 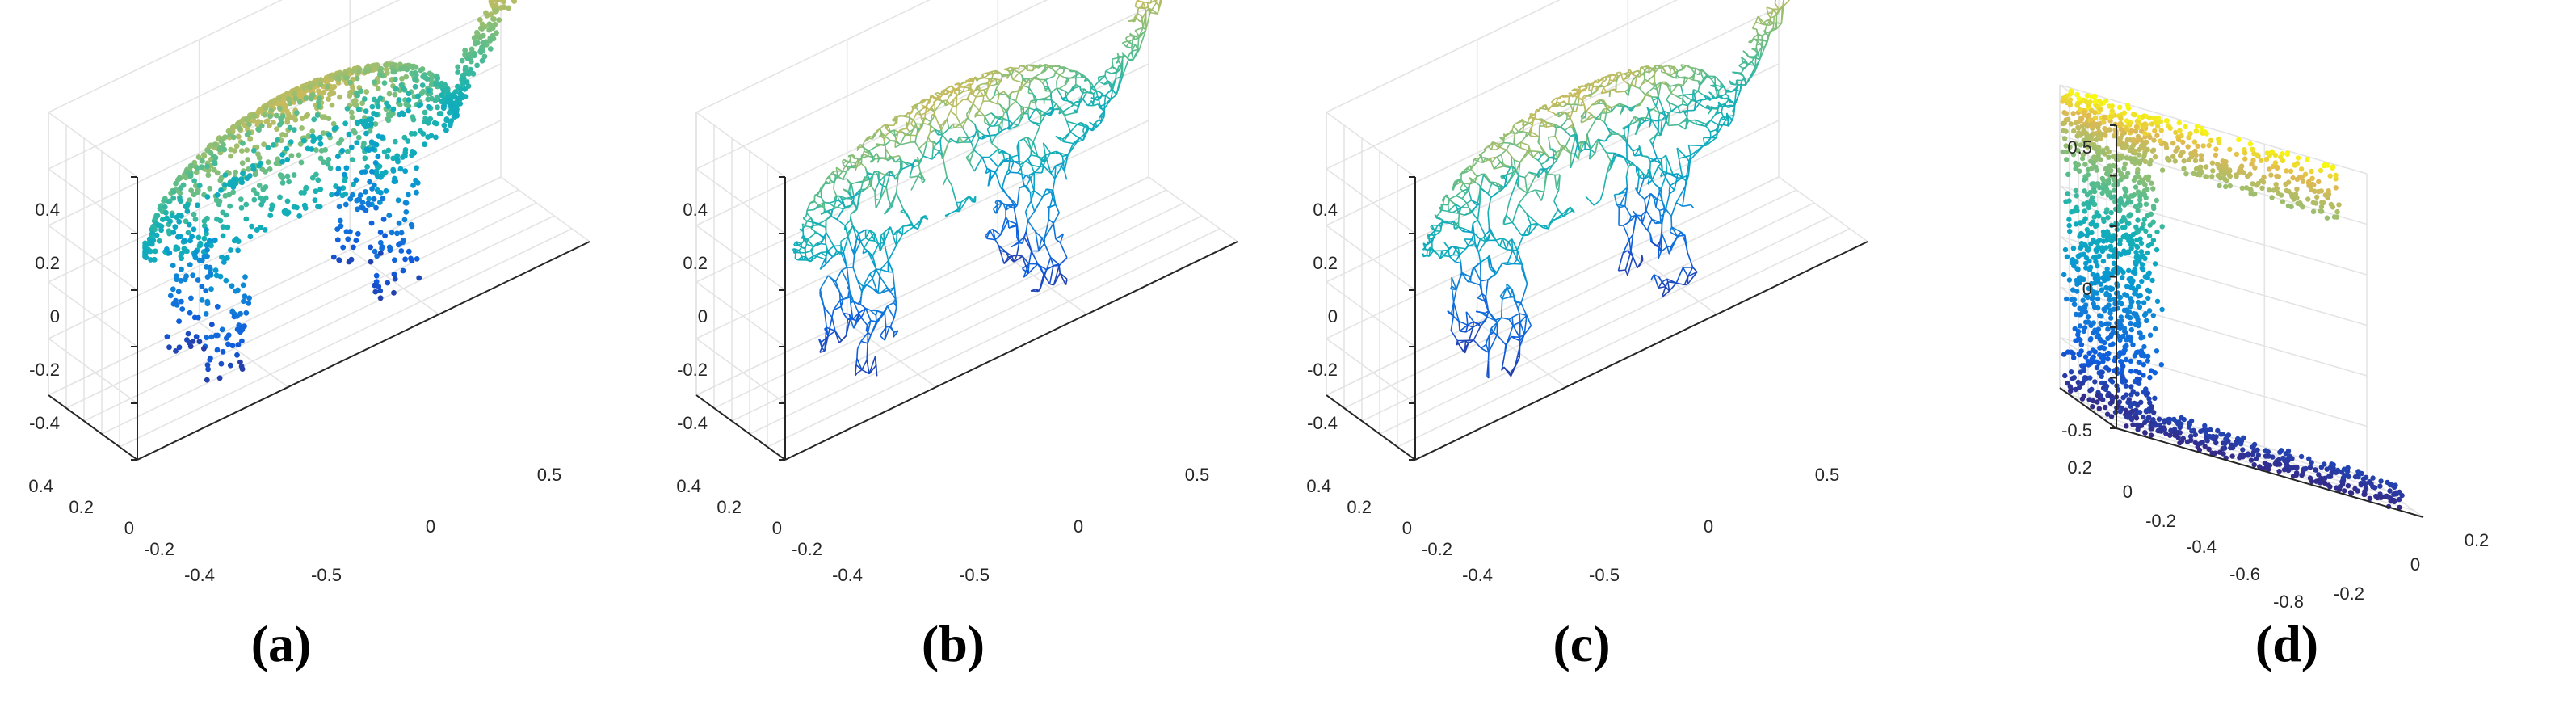 I want to click on panel-c-gridline, so click(x=1570, y=299).